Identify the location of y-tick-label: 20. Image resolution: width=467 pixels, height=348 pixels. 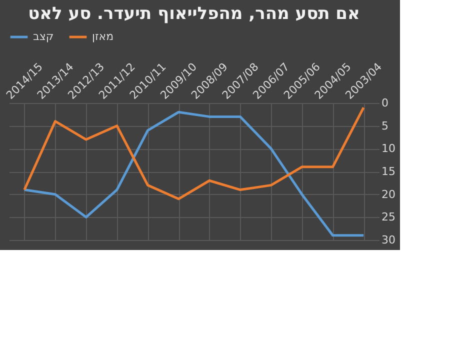
(389, 194).